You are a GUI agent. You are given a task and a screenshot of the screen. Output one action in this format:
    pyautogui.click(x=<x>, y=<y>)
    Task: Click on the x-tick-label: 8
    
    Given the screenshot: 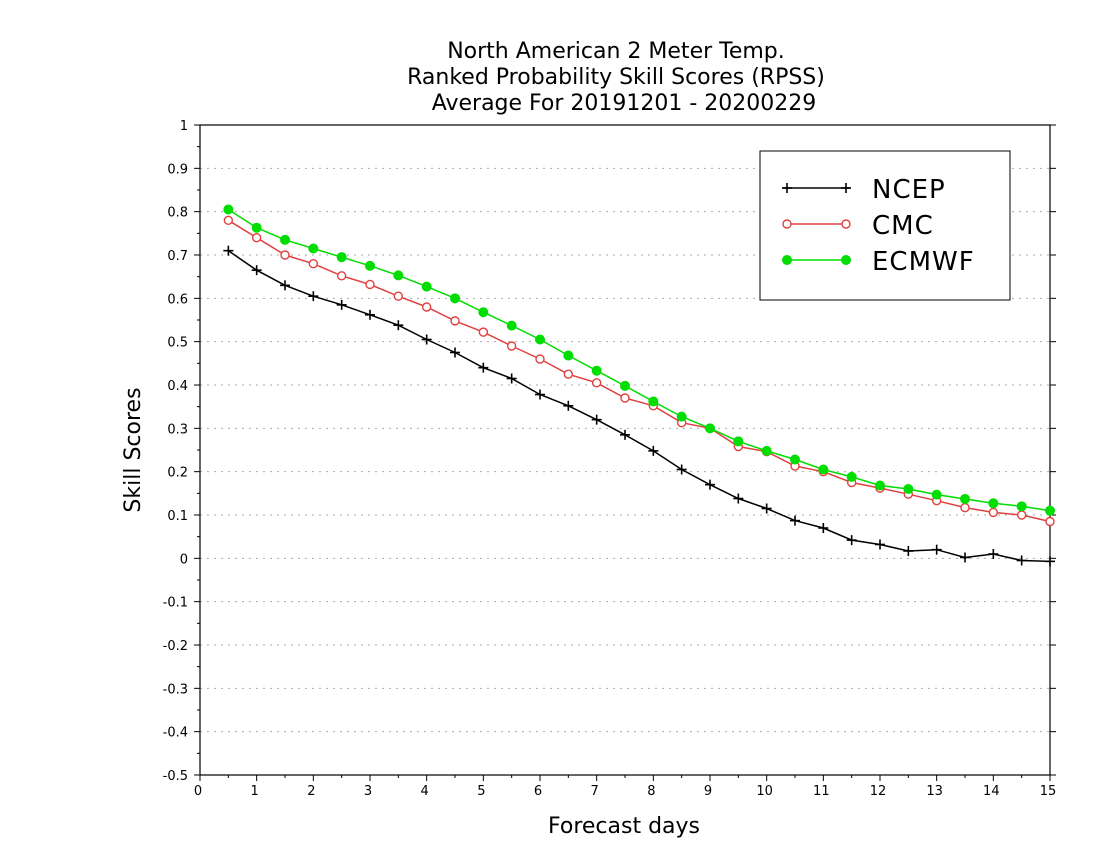 What is the action you would take?
    pyautogui.click(x=651, y=791)
    